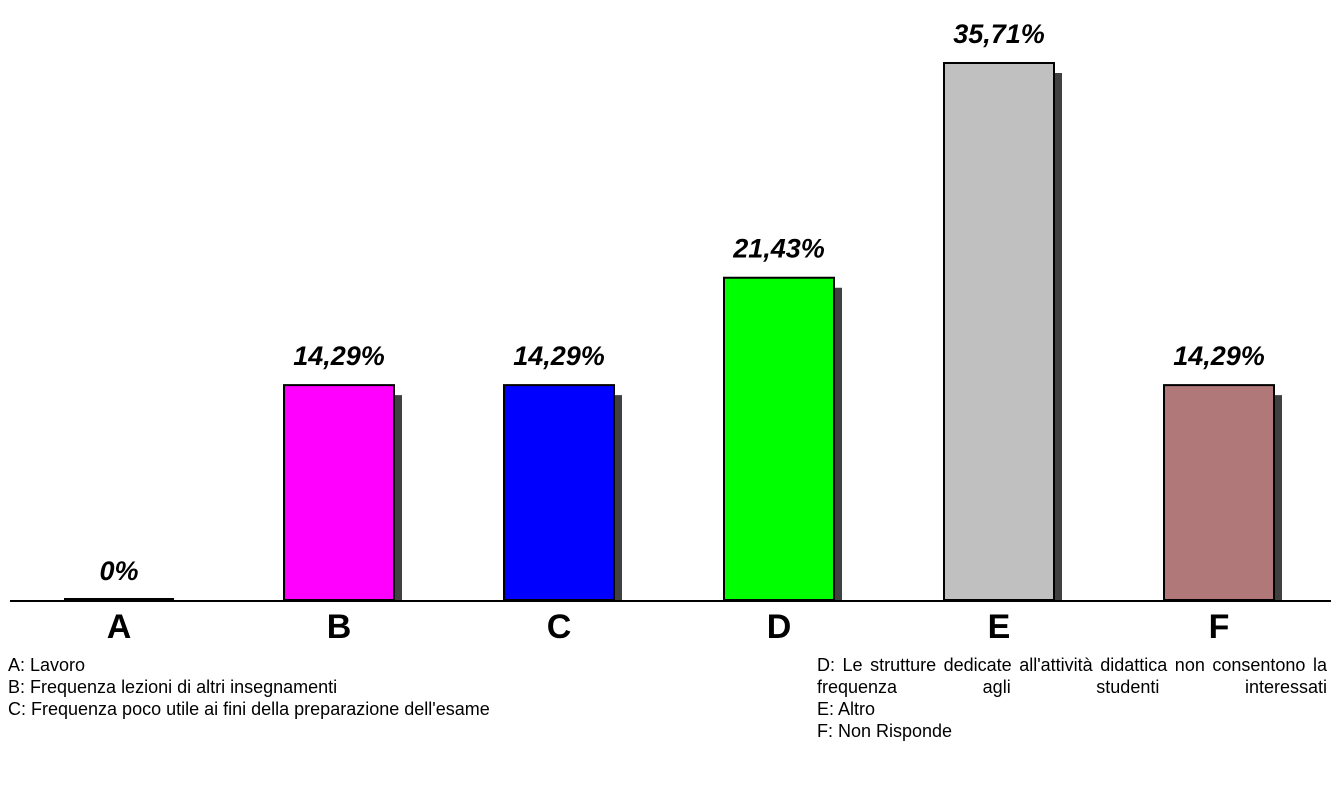 The height and width of the screenshot is (792, 1333). I want to click on x-tick-label-a: A, so click(119, 627).